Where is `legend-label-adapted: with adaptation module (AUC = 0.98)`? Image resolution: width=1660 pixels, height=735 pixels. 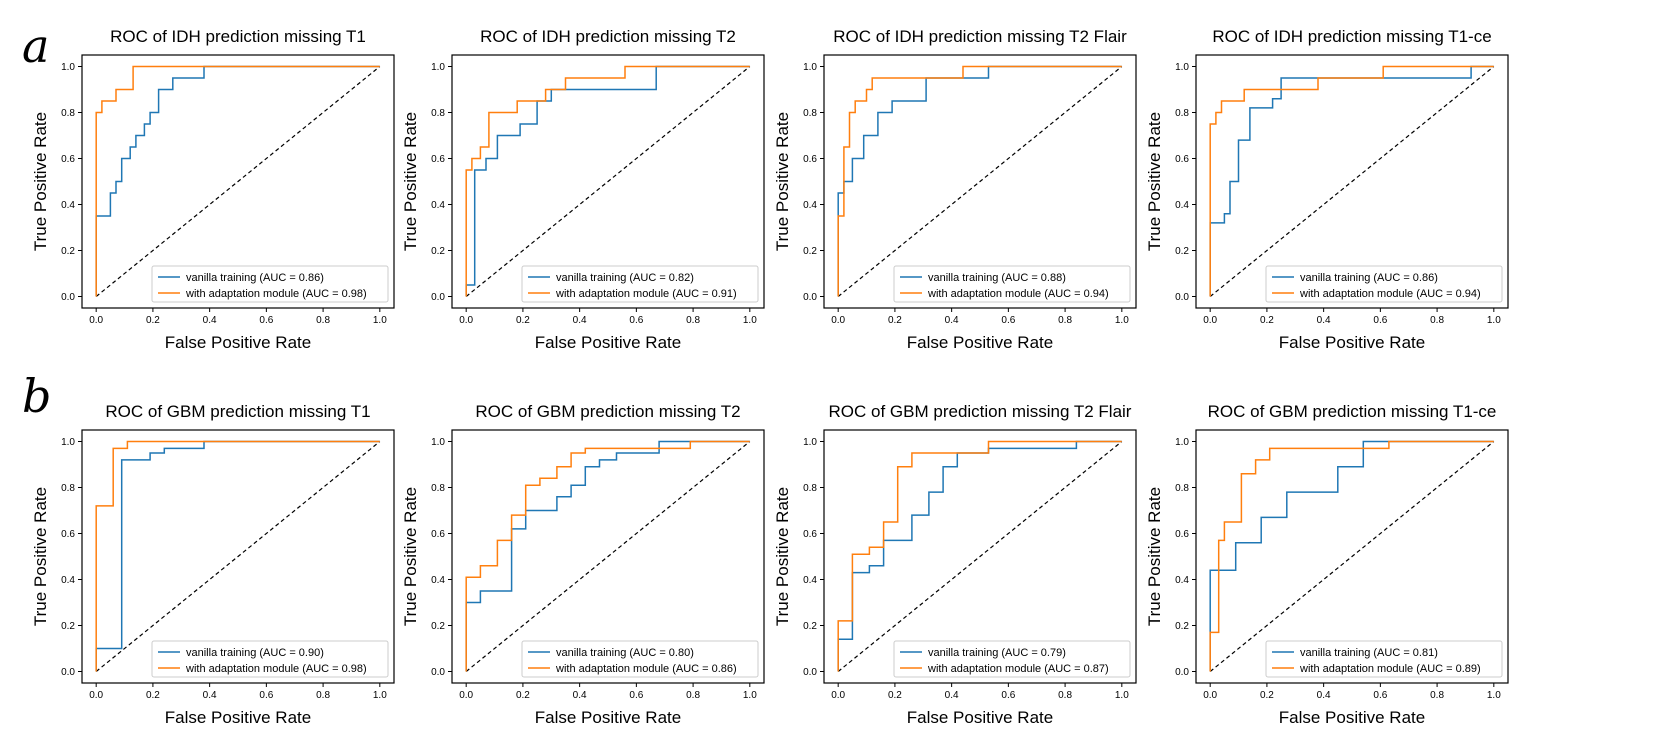
legend-label-adapted: with adaptation module (AUC = 0.98) is located at coordinates (276, 294).